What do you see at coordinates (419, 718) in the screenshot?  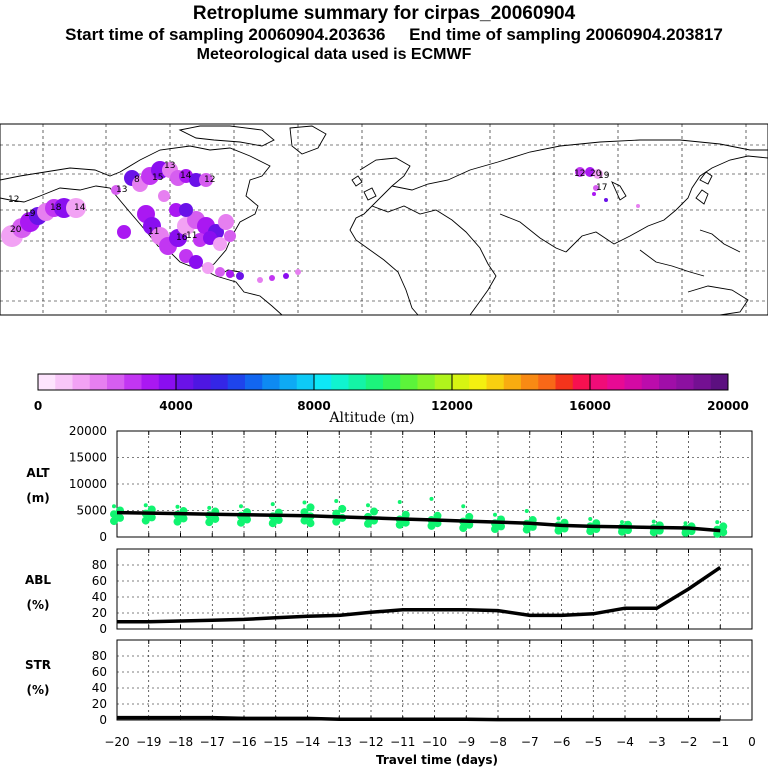 I see `str-line` at bounding box center [419, 718].